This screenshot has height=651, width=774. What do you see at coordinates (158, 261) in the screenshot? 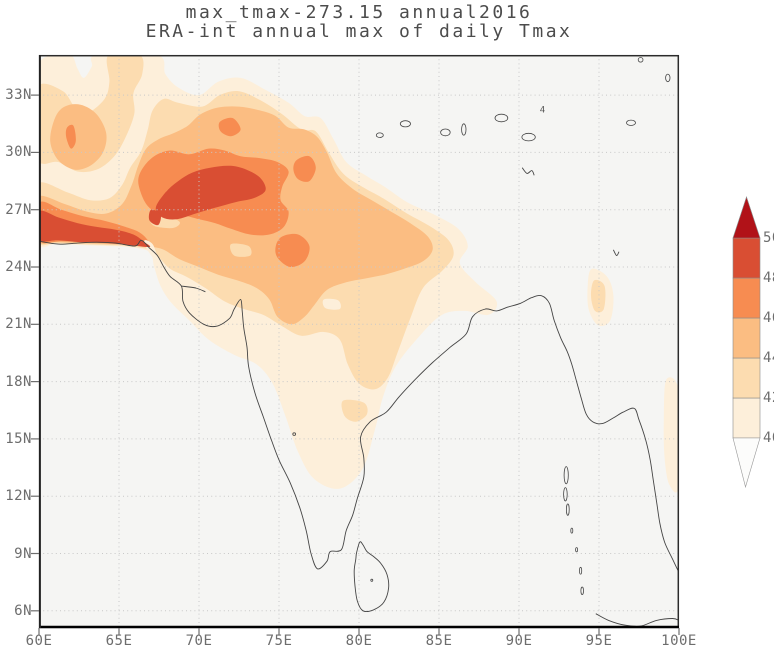
I see `contour-region-40-42-delta-strip` at bounding box center [158, 261].